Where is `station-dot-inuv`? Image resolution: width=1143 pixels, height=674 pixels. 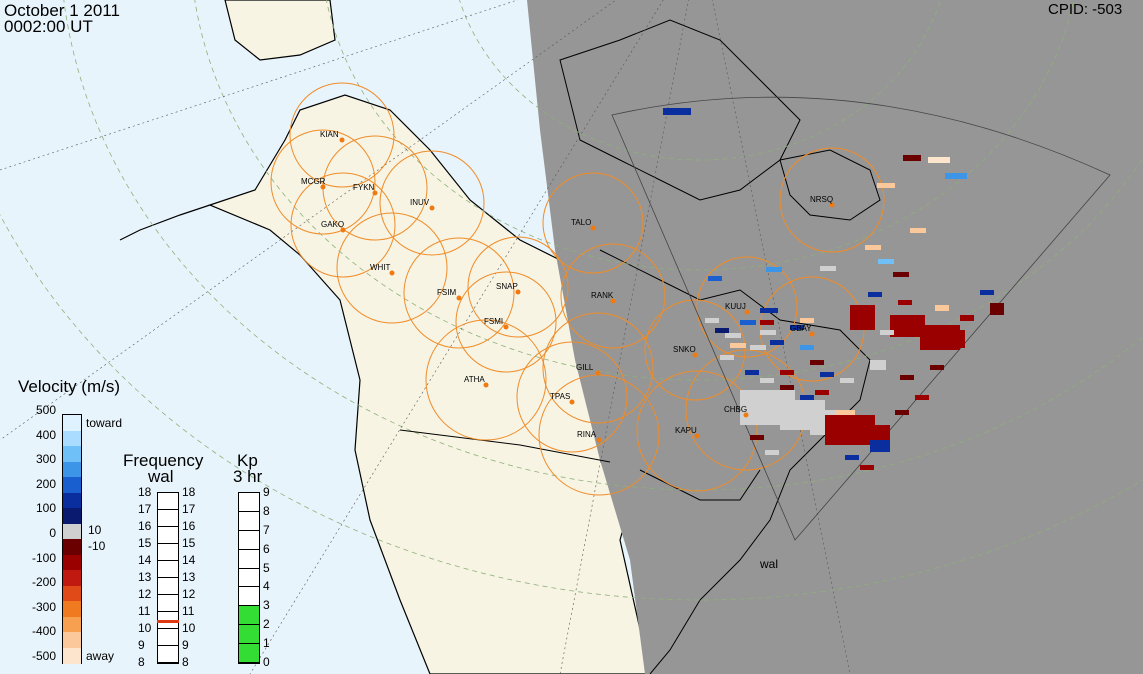
station-dot-inuv is located at coordinates (432, 208).